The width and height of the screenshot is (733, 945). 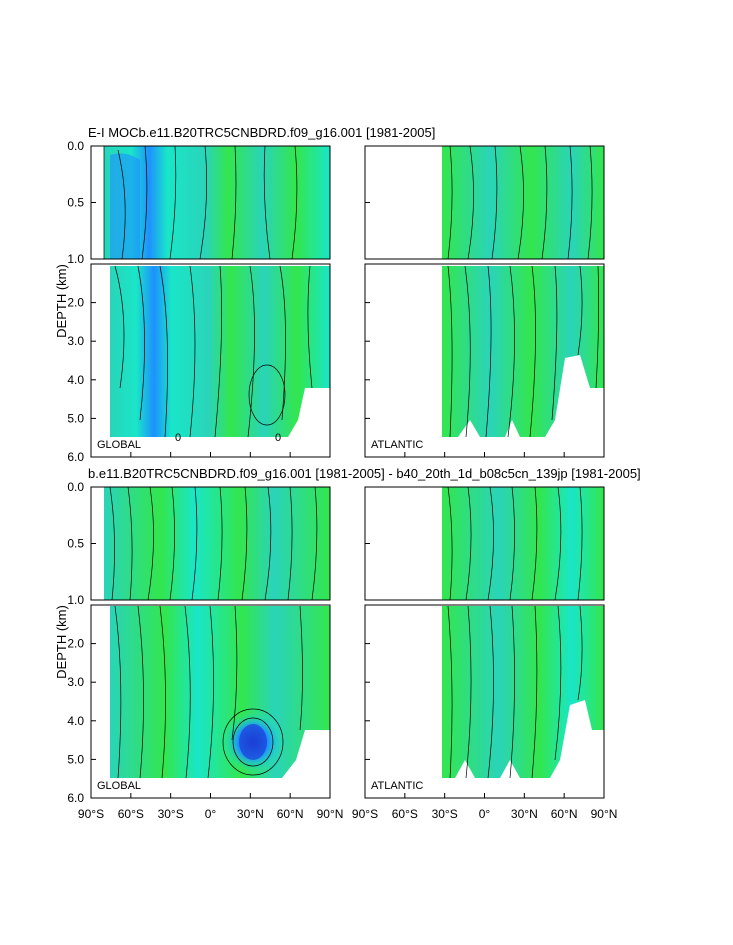 What do you see at coordinates (210, 360) in the screenshot?
I see `panel-1-global-bottom: GLOBAL 0 0` at bounding box center [210, 360].